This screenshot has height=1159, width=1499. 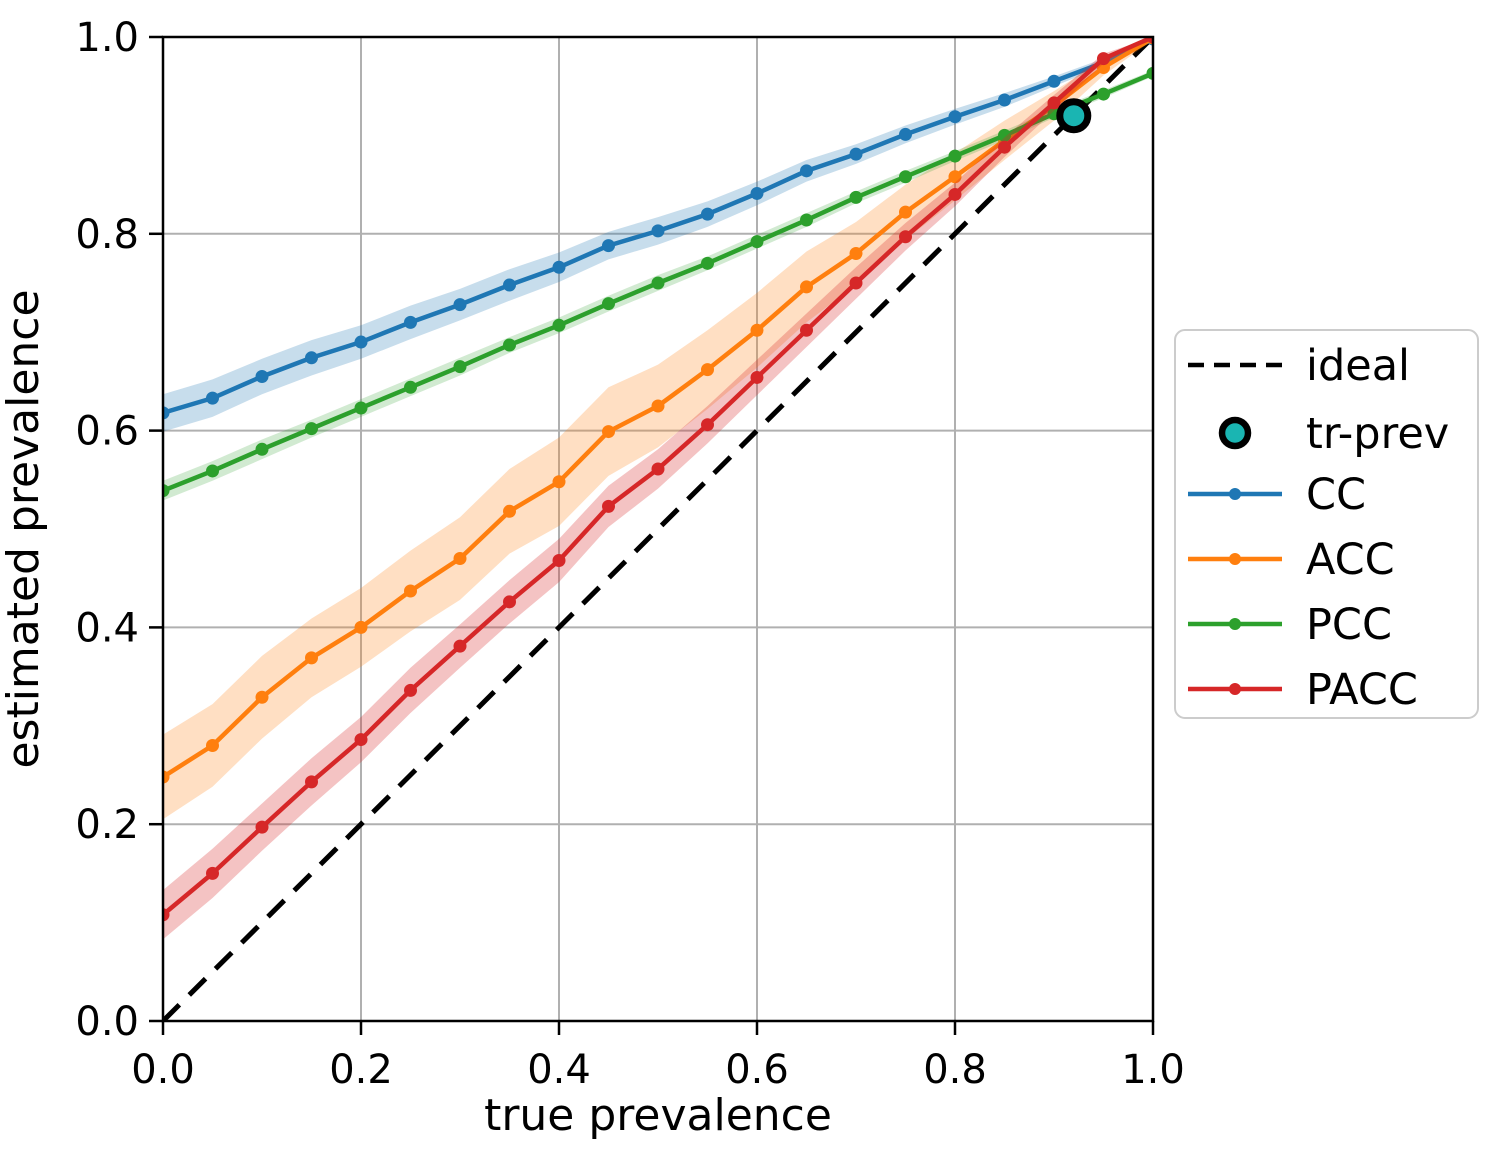 What do you see at coordinates (1358, 366) in the screenshot?
I see `legend-label-ideal: ideal` at bounding box center [1358, 366].